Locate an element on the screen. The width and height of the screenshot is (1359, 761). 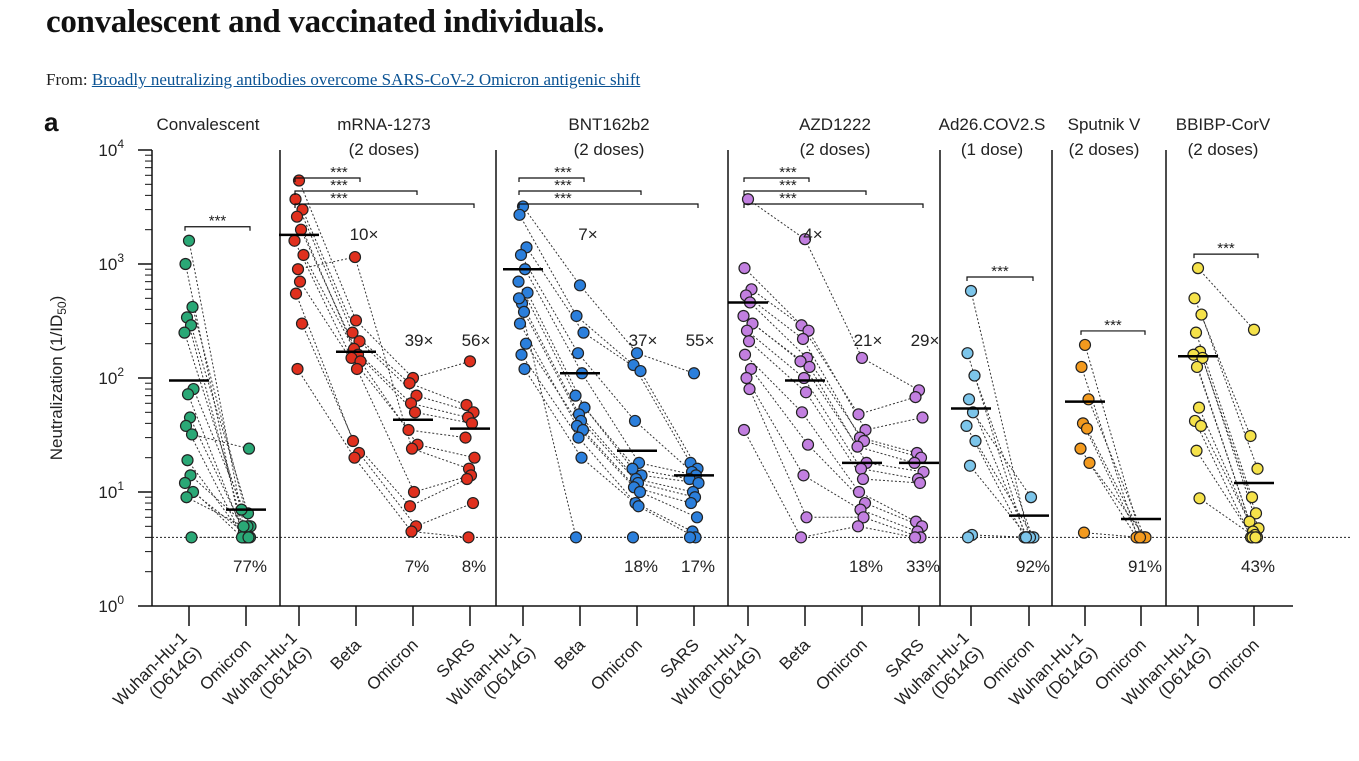
y-tick-label: 10² is located at coordinates (111, 376).